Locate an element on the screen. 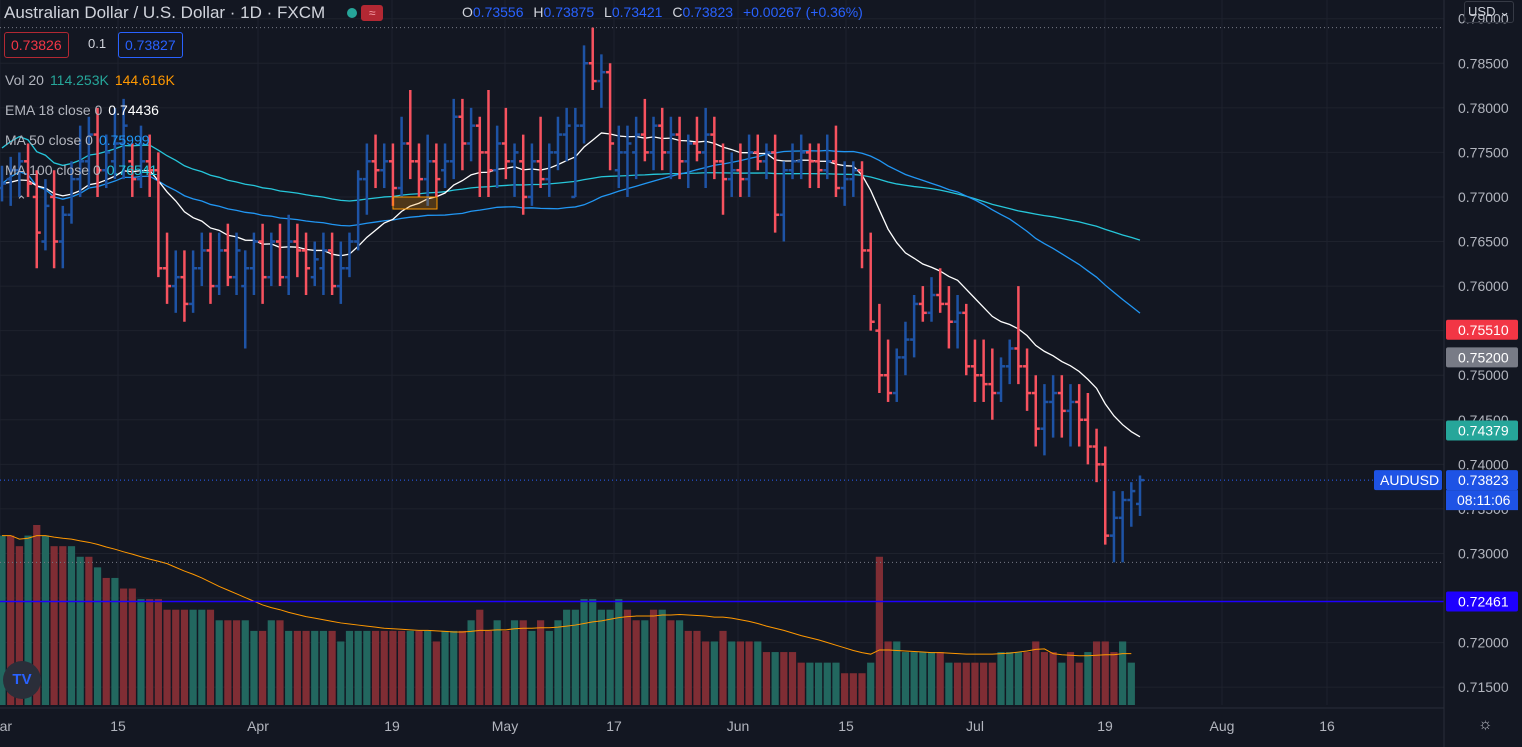 Image resolution: width=1522 pixels, height=747 pixels. price-axis is located at coordinates (1483, 373).